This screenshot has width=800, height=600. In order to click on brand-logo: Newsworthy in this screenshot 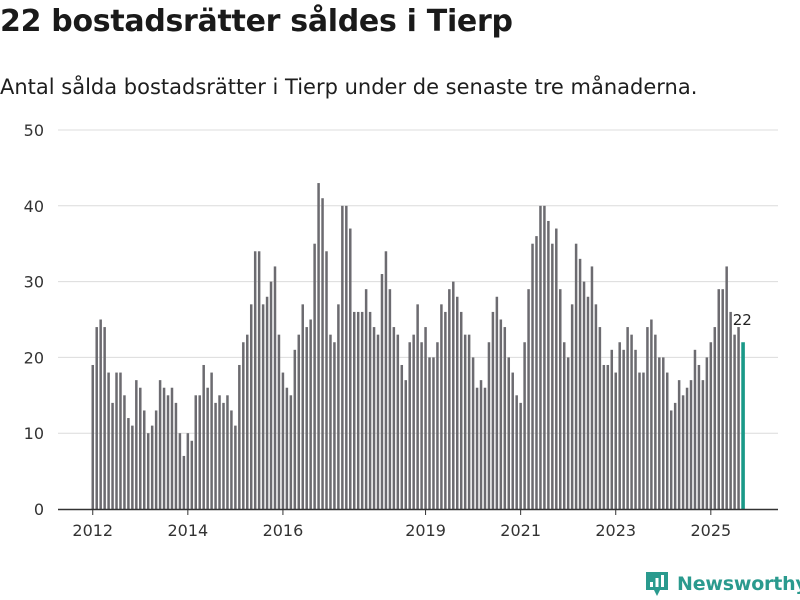, I will do `click(722, 584)`.